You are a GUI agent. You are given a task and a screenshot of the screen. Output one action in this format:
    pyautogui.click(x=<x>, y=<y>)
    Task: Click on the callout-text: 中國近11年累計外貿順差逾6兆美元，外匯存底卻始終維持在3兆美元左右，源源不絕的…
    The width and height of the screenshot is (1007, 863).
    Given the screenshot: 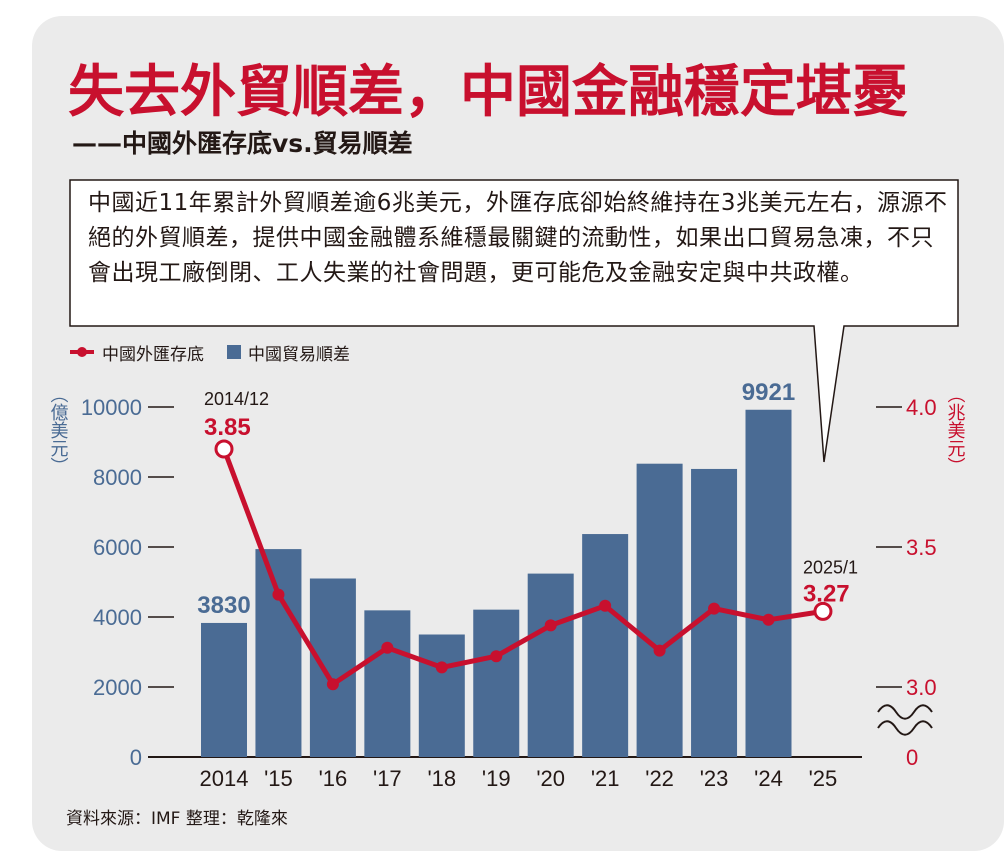 What is the action you would take?
    pyautogui.click(x=518, y=238)
    